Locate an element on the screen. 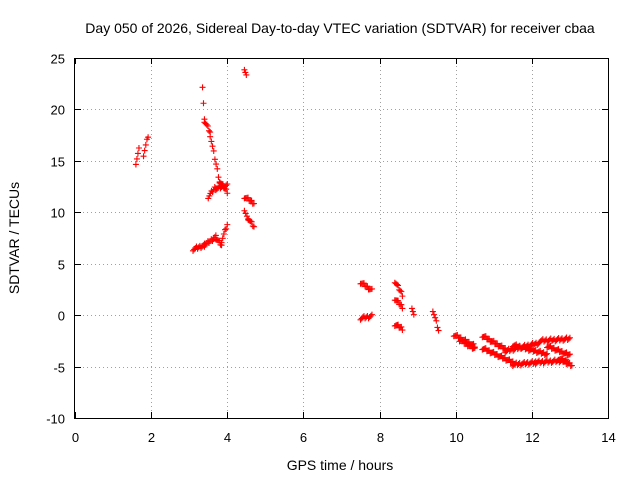 The height and width of the screenshot is (480, 640). y-tick-label: -10 is located at coordinates (55, 419).